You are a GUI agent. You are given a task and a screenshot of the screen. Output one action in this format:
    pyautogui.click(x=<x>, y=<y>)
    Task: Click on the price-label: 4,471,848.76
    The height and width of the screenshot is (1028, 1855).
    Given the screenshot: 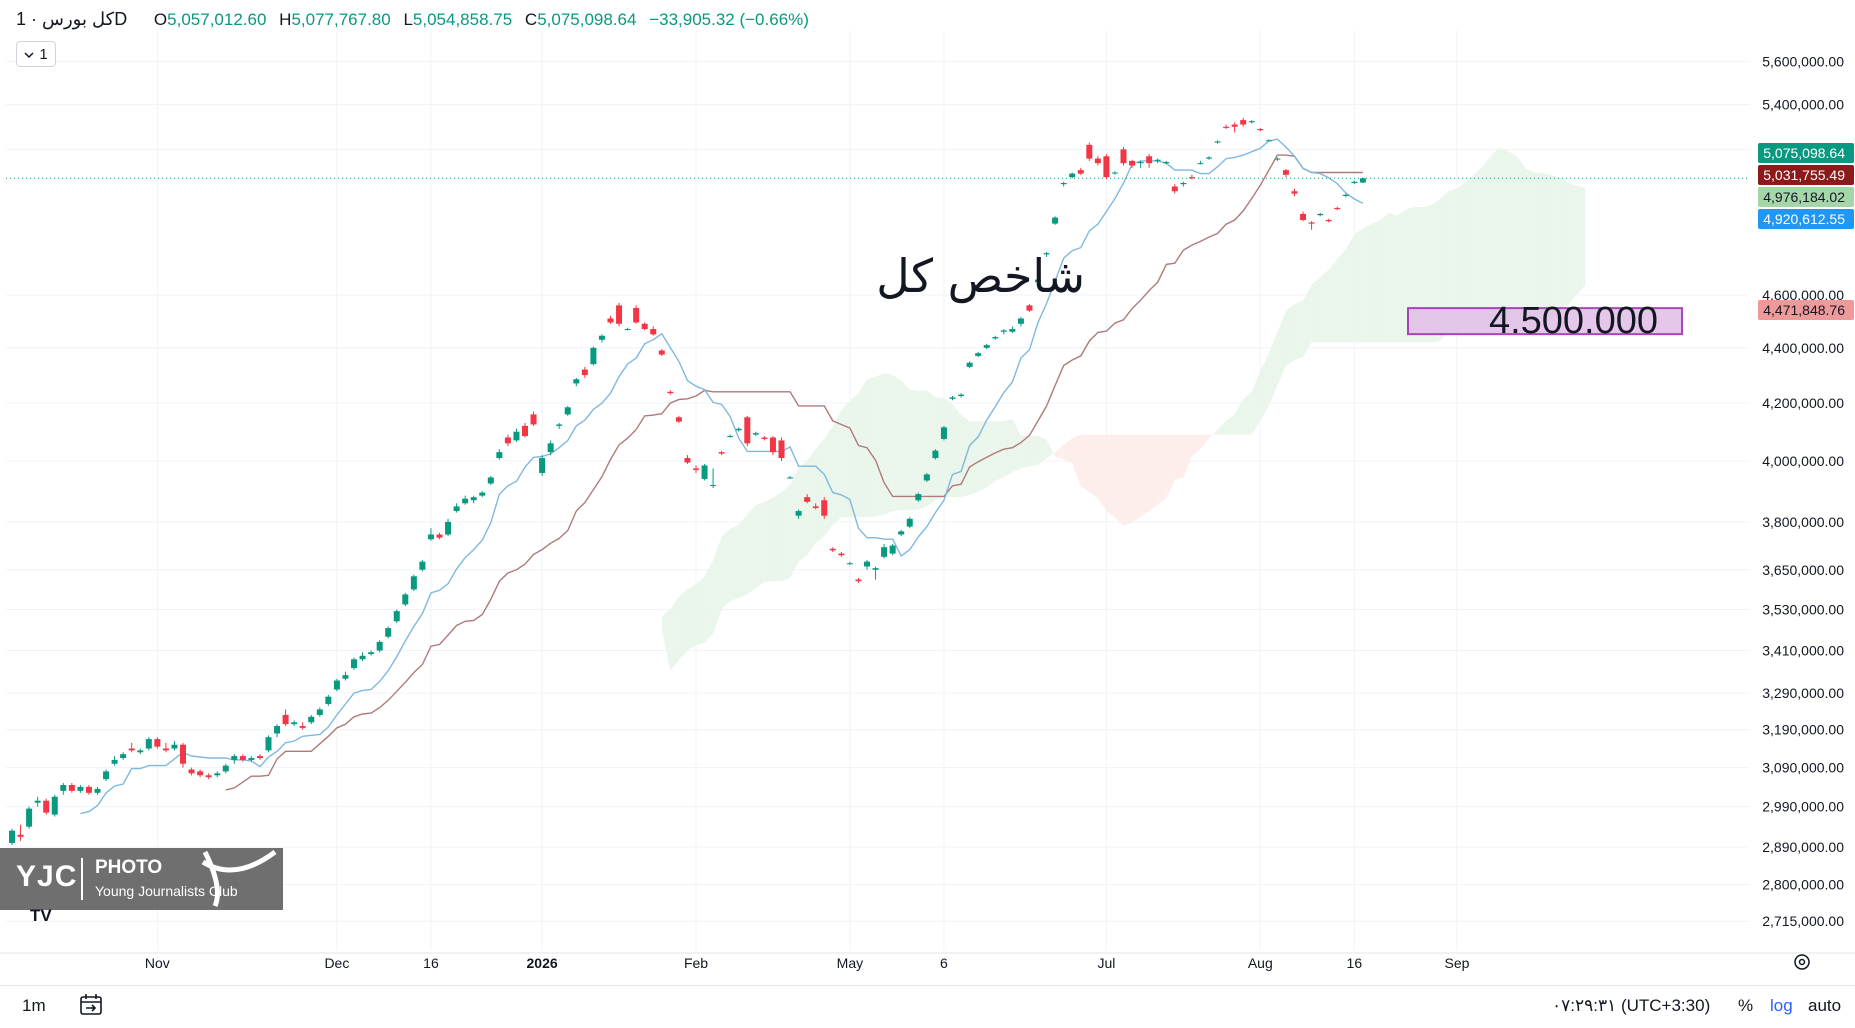 What is the action you would take?
    pyautogui.click(x=1804, y=310)
    